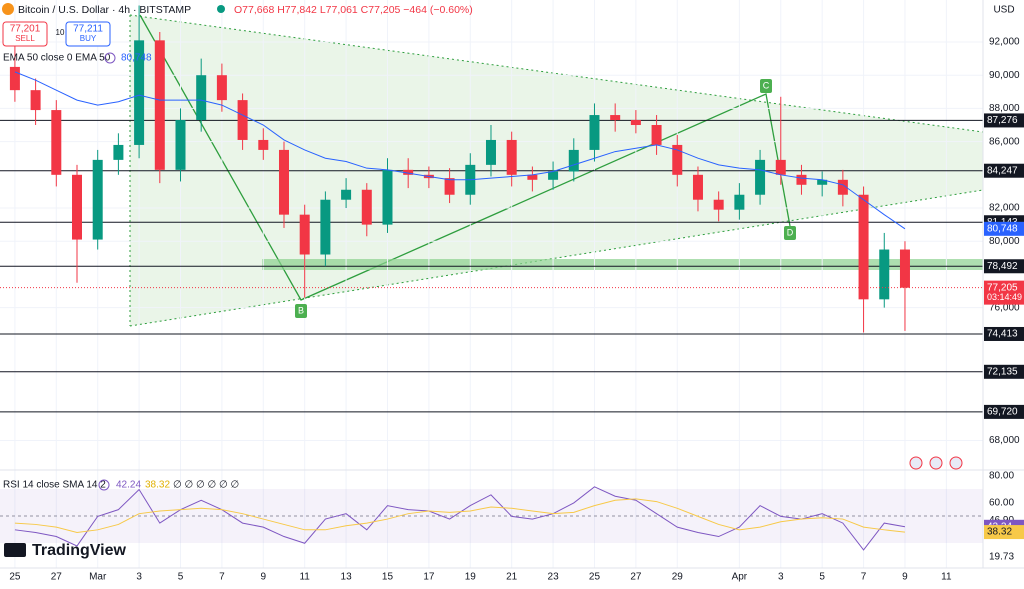 This screenshot has height=589, width=1024. What do you see at coordinates (8, 9) in the screenshot?
I see `btc-icon` at bounding box center [8, 9].